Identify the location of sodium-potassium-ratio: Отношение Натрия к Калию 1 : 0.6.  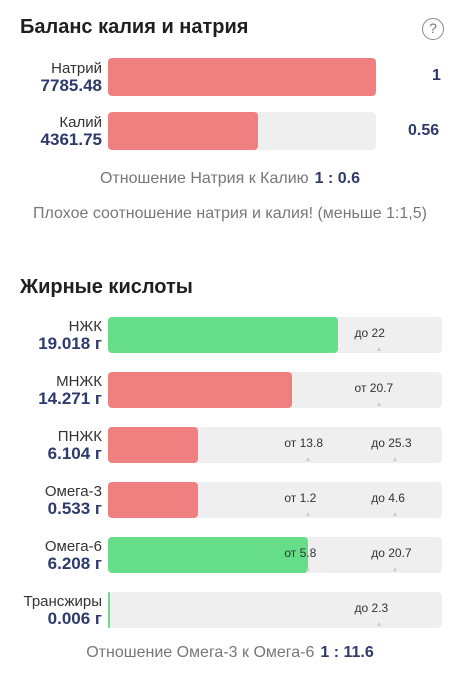
(230, 179).